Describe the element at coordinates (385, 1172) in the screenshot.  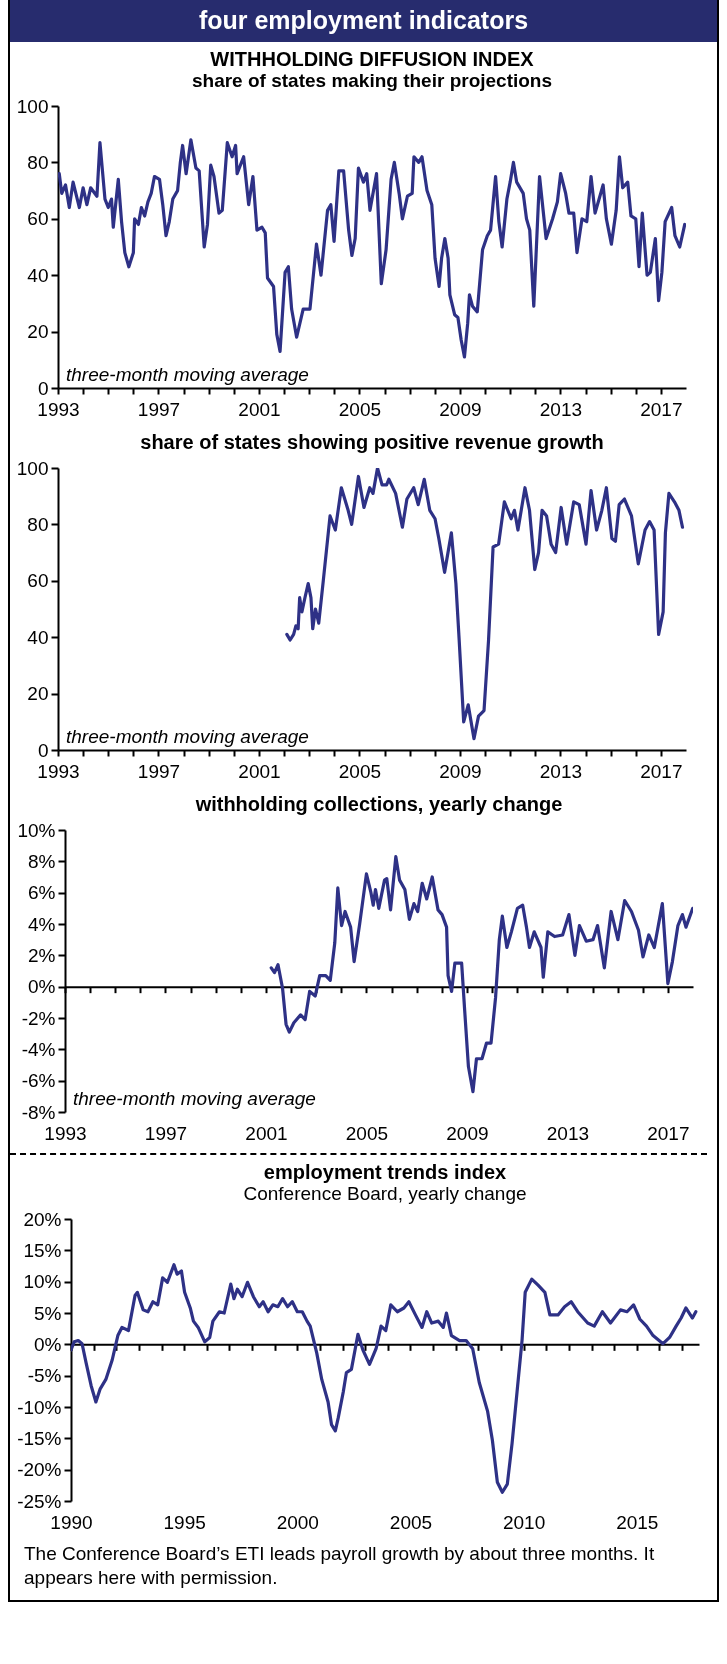
I see `chart-title: employment trends index` at that location.